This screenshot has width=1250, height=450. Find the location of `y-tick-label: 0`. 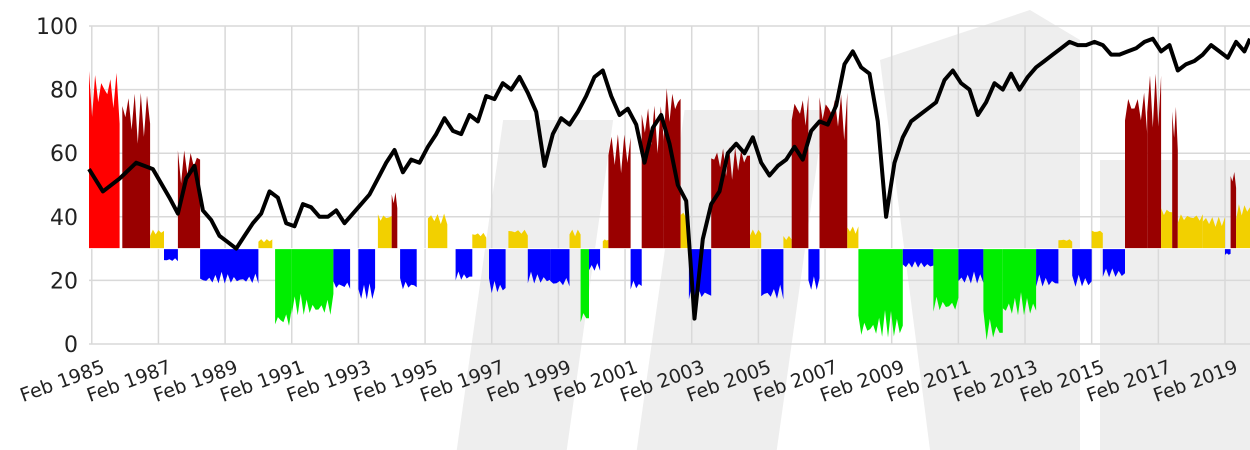

y-tick-label: 0 is located at coordinates (71, 345).